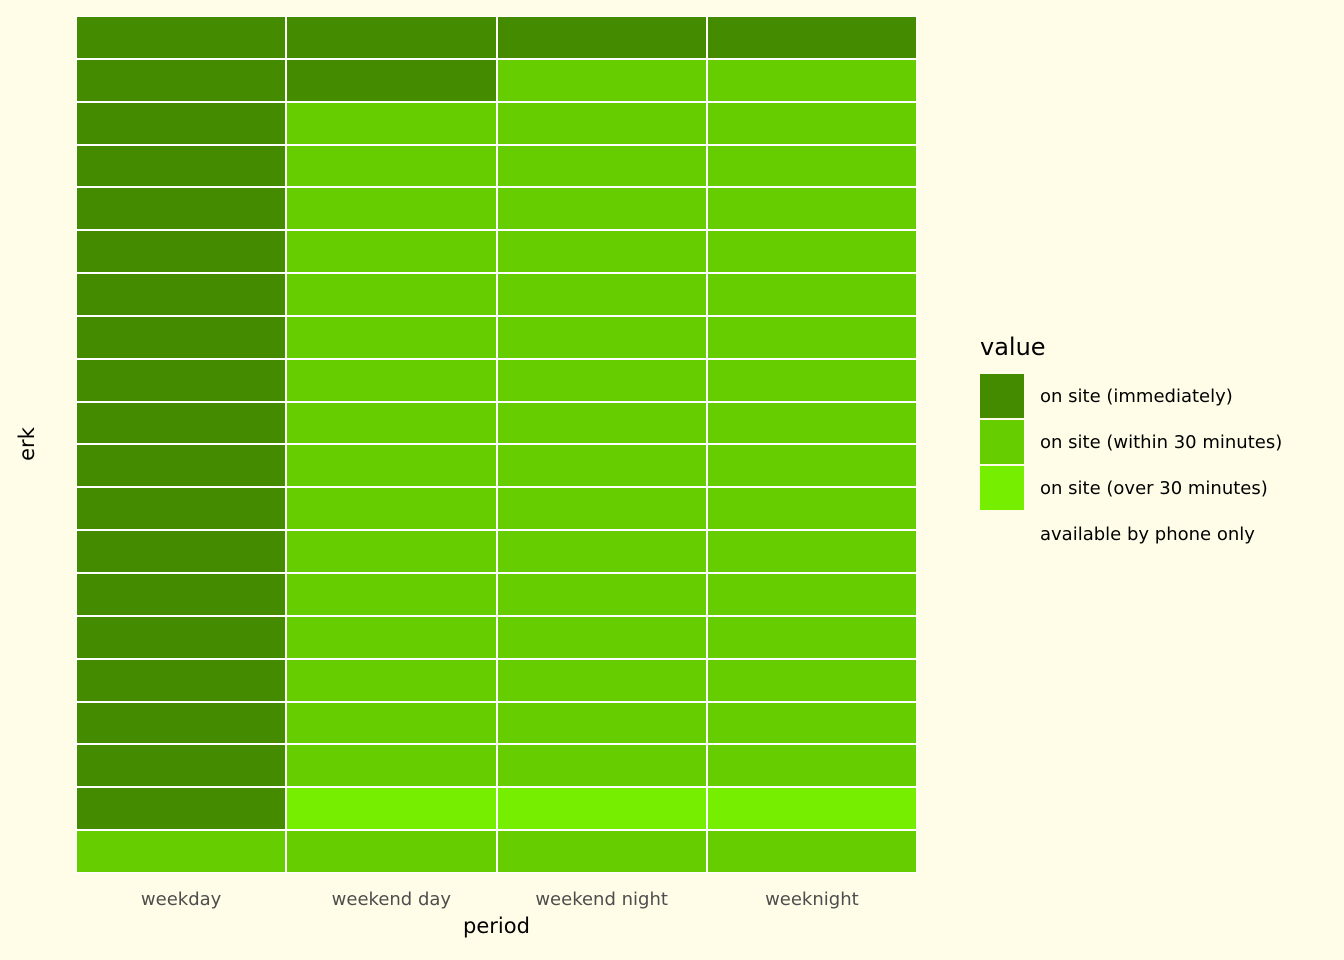  I want to click on heatmap-cell-r11-c2, so click(391, 466).